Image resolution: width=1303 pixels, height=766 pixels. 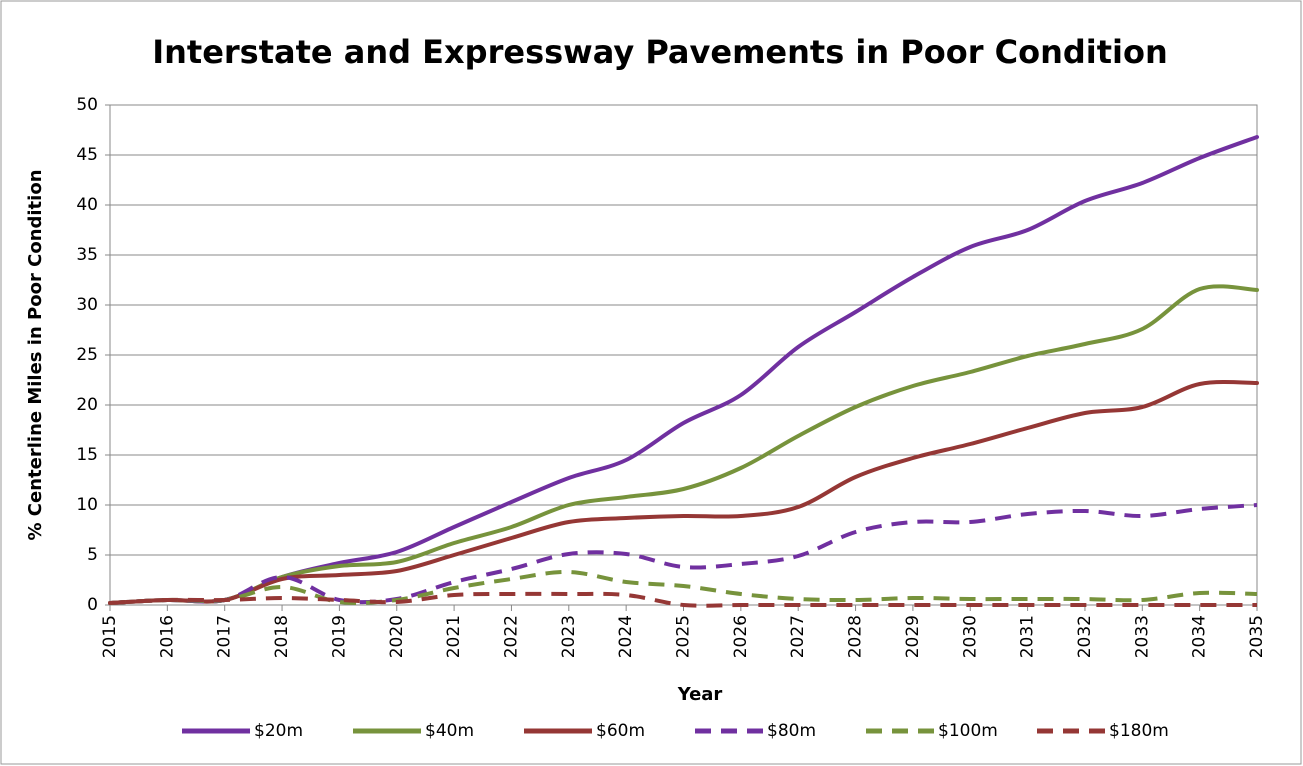 I want to click on y-tick-label: 5, so click(x=92, y=555).